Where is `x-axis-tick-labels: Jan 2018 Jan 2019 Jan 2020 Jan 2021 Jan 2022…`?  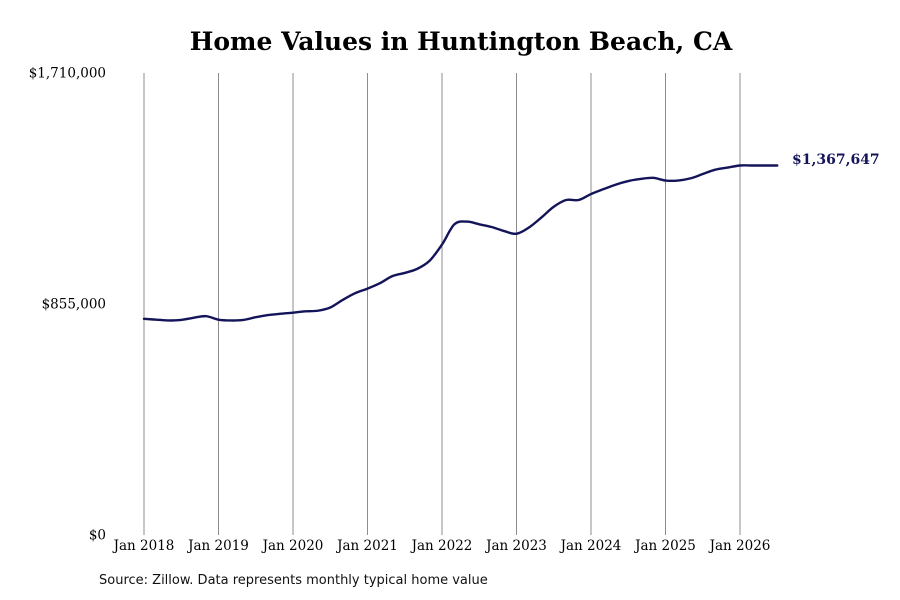 x-axis-tick-labels: Jan 2018 Jan 2019 Jan 2020 Jan 2021 Jan 2022… is located at coordinates (441, 546).